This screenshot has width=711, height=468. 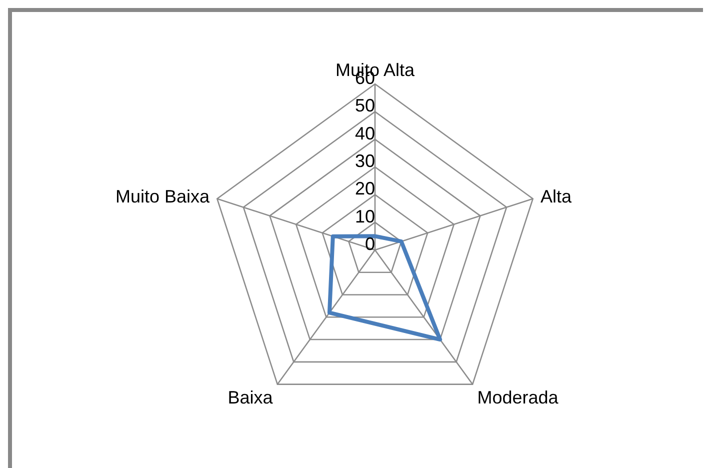 What do you see at coordinates (364, 188) in the screenshot?
I see `y-tick-label: 20` at bounding box center [364, 188].